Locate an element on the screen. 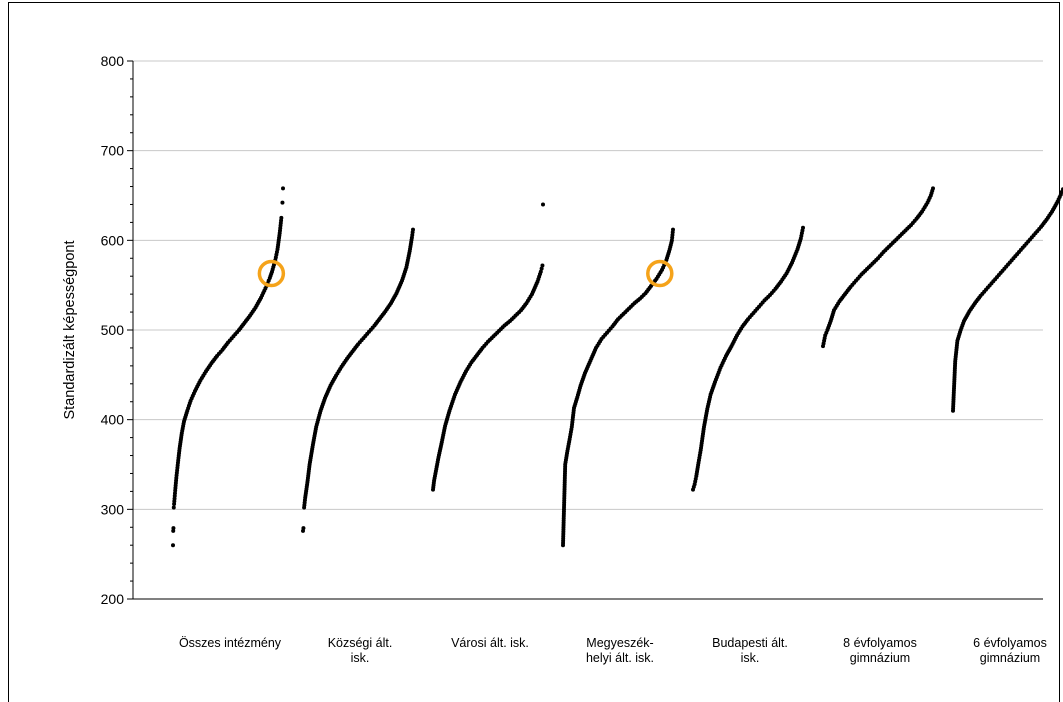 This screenshot has height=702, width=1063. category-label: gimnázium is located at coordinates (1010, 658).